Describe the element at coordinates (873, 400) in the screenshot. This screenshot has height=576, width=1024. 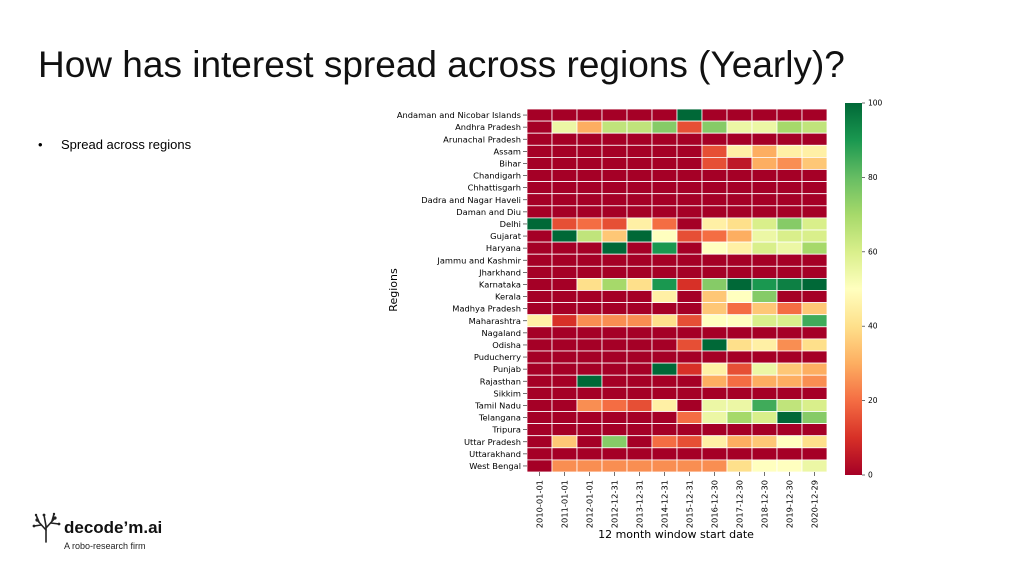
I see `colorbar-tick-label: 20` at that location.